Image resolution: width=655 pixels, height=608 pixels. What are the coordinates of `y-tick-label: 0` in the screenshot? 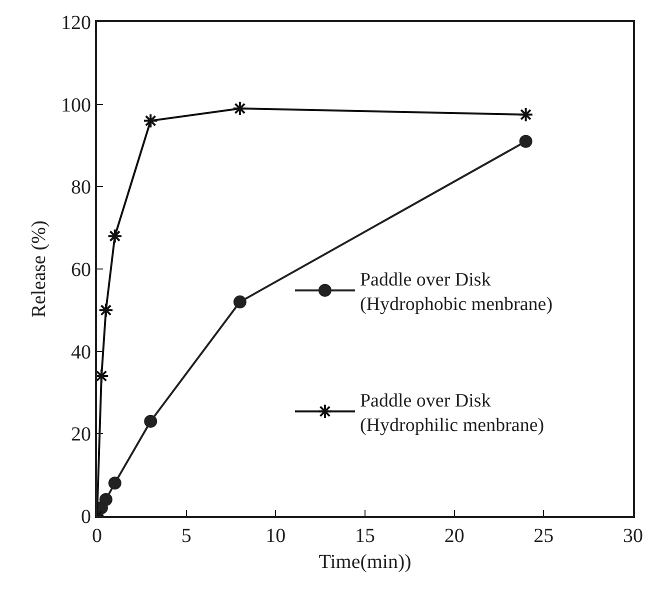 It's located at (86, 517).